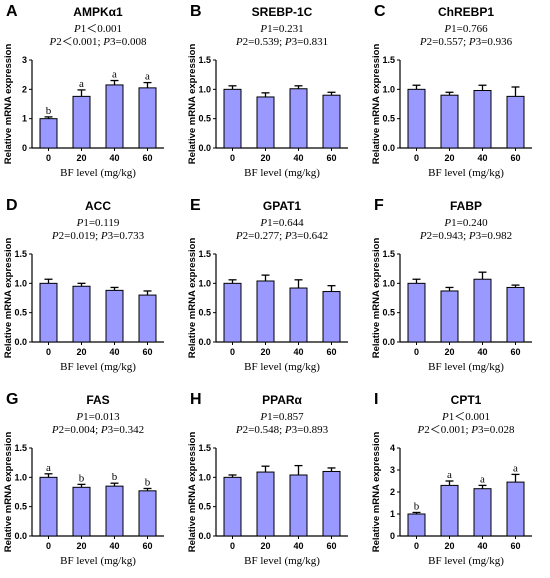 The height and width of the screenshot is (578, 550). Describe the element at coordinates (281, 223) in the screenshot. I see `stat-line-1: P1=0.644` at that location.